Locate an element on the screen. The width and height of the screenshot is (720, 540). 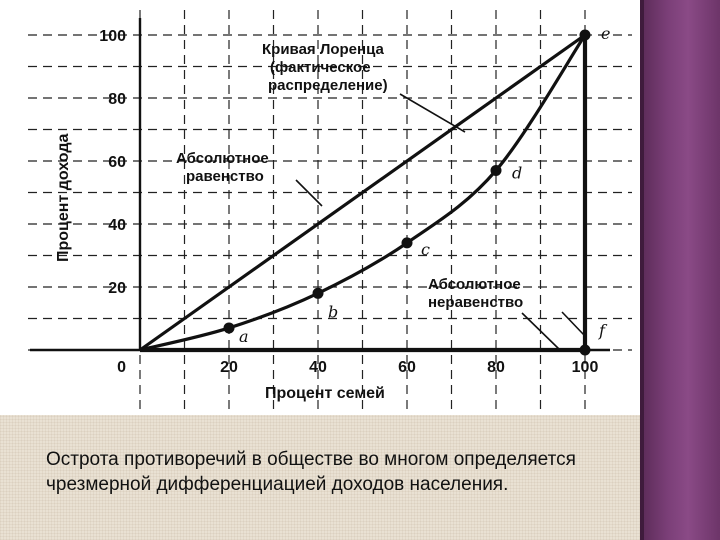
x-tick-label: 100 is located at coordinates (585, 367).